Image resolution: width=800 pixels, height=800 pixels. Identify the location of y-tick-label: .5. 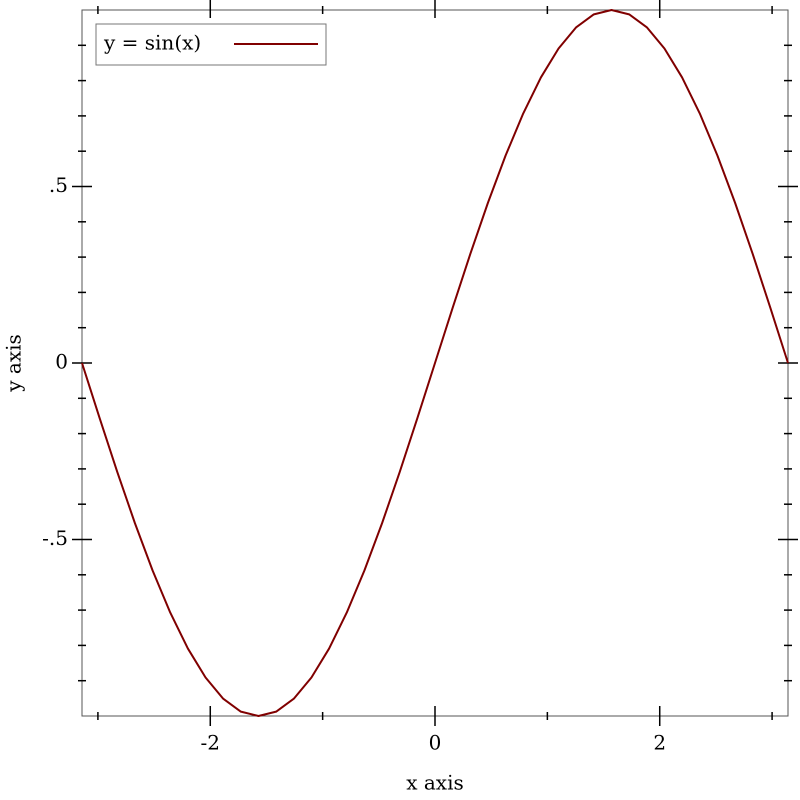
(58, 185).